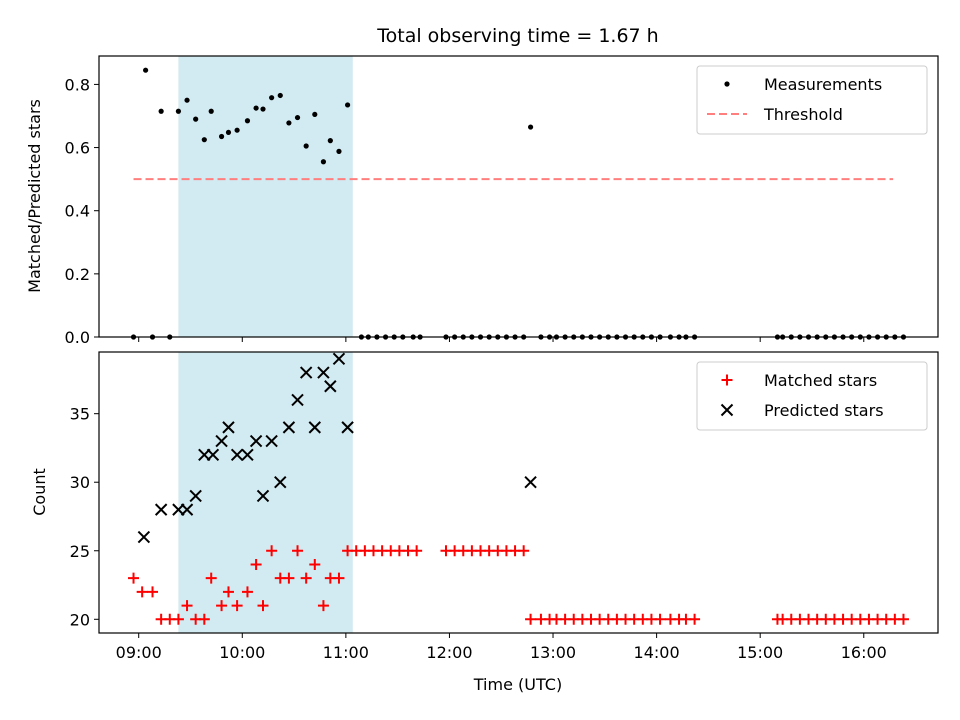  I want to click on y-tick-label: 0.4, so click(77, 211).